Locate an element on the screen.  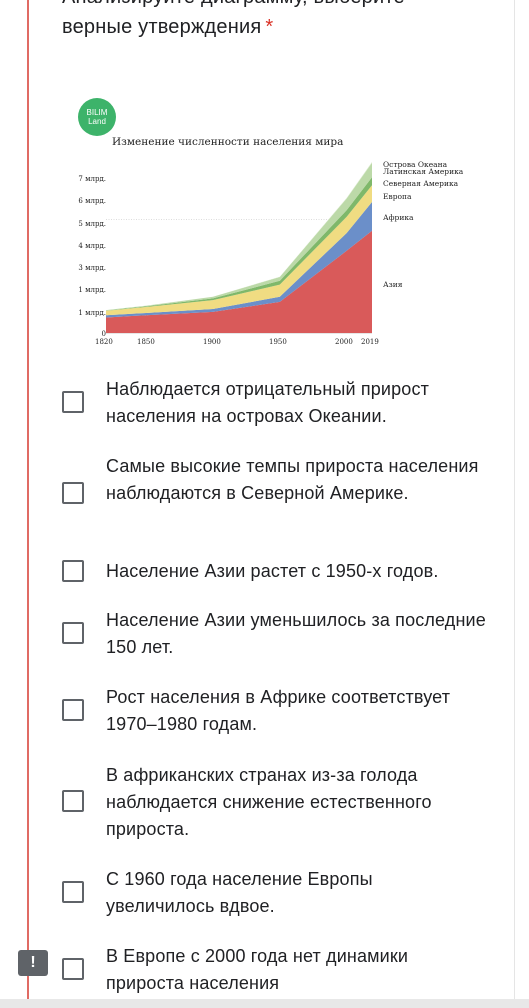
x-tick-label: 1950 is located at coordinates (278, 342).